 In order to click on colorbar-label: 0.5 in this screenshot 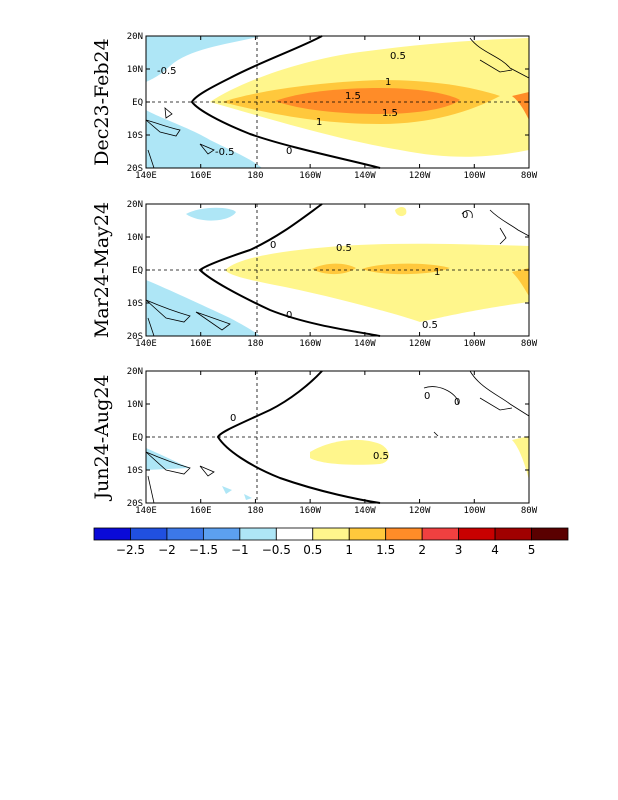, I will do `click(312, 550)`.